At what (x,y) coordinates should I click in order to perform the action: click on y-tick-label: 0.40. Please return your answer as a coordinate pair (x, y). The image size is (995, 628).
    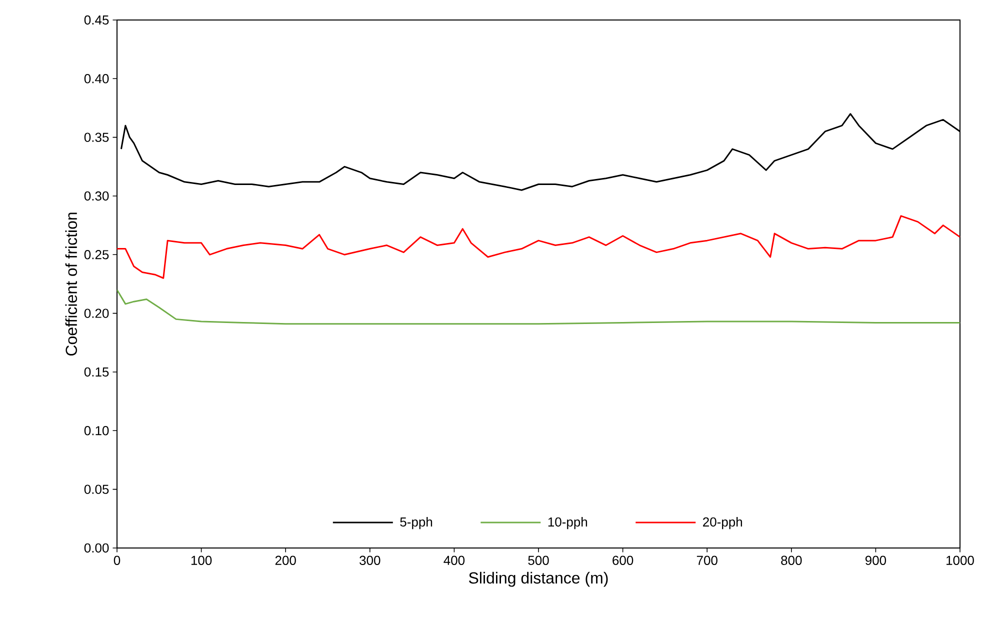
    Looking at the image, I should click on (96, 79).